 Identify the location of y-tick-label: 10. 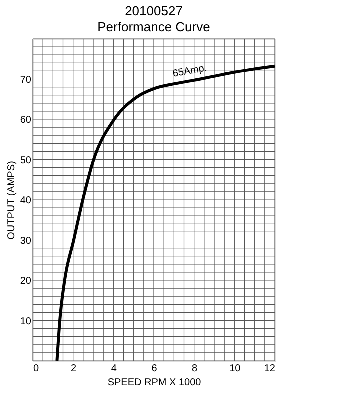
(26, 322).